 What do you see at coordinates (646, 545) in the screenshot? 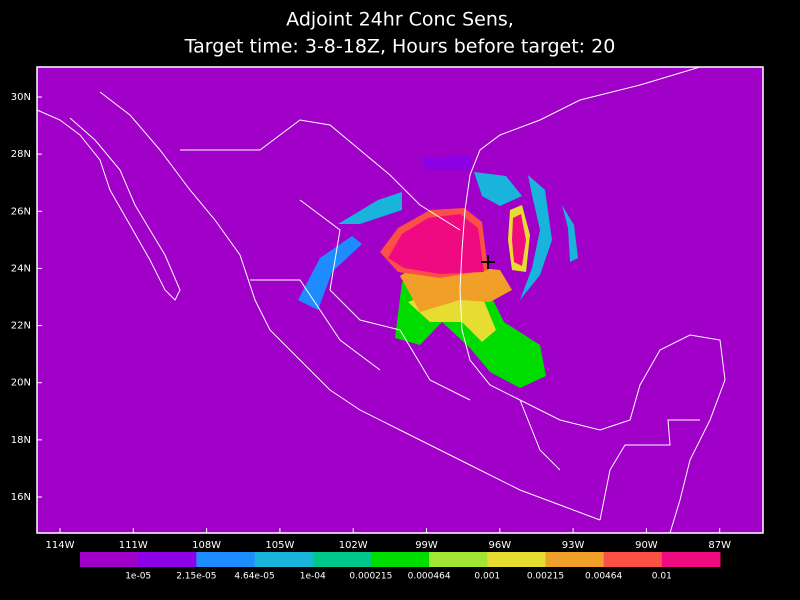
I see `lon-label: 90W` at bounding box center [646, 545].